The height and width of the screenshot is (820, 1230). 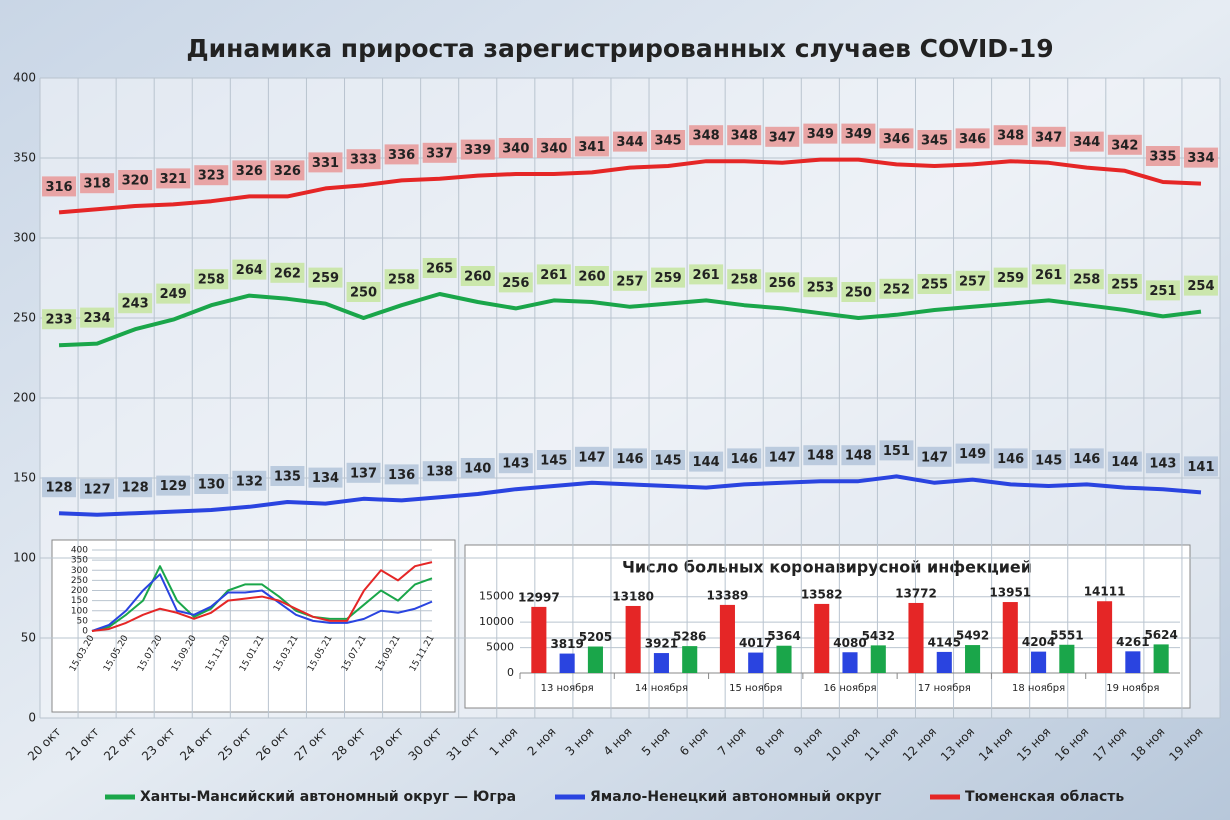 What do you see at coordinates (135, 304) in the screenshot?
I see `data-label: 243` at bounding box center [135, 304].